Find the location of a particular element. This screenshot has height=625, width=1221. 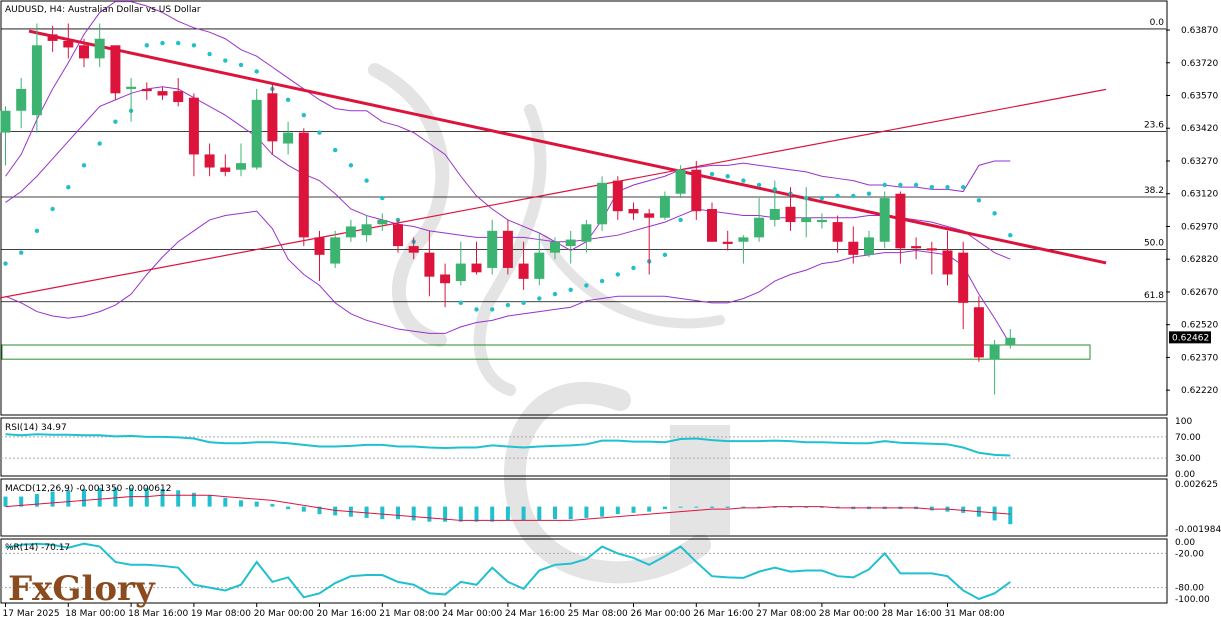

macd-signal-line is located at coordinates (508, 507).